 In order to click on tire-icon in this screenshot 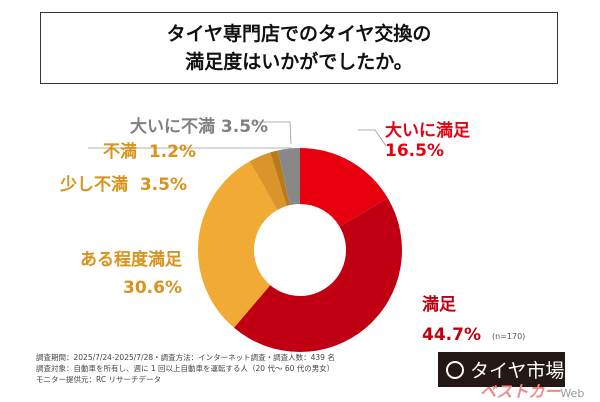, I will do `click(455, 369)`.